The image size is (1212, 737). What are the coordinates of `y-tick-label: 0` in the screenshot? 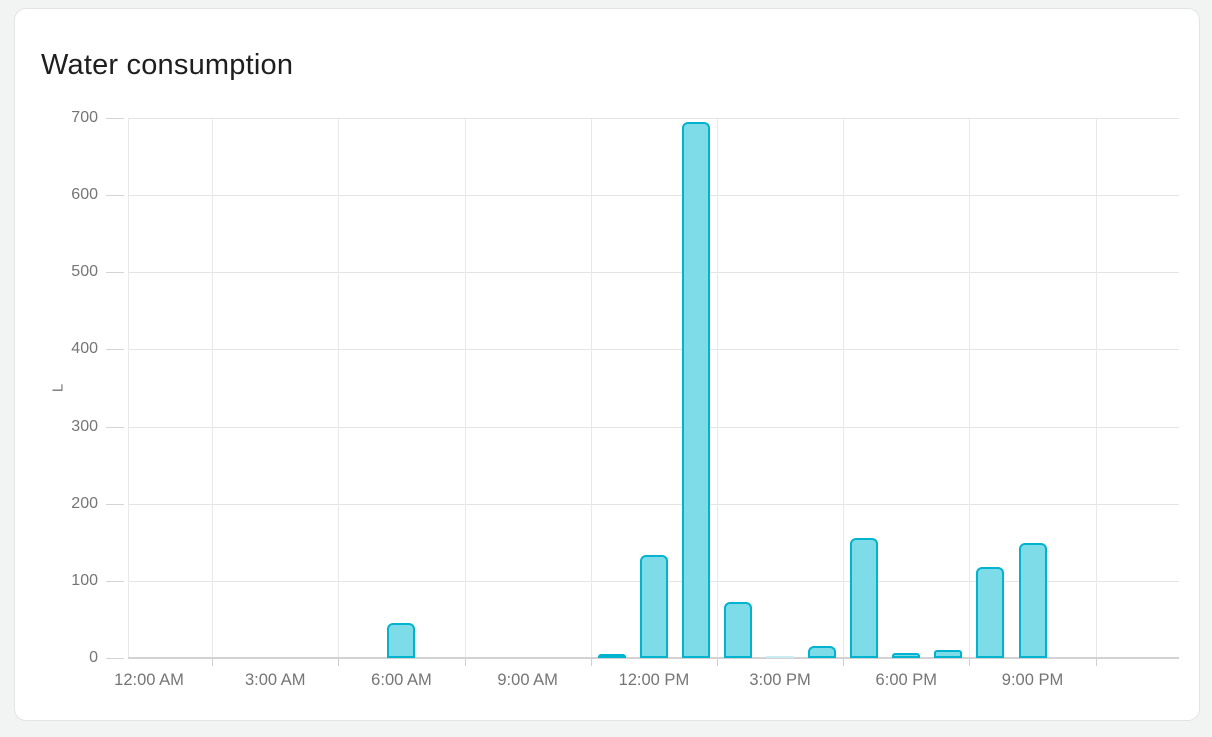 It's located at (93, 657).